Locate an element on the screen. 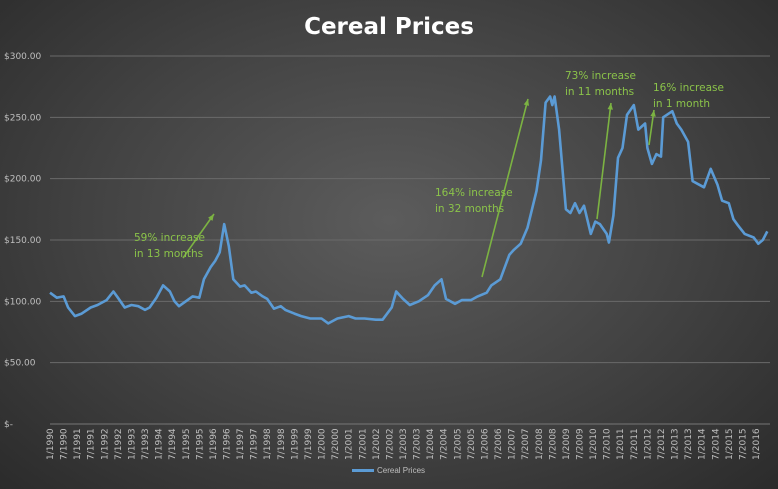 The width and height of the screenshot is (778, 489). x-tick-label: 7/2007 is located at coordinates (526, 444).